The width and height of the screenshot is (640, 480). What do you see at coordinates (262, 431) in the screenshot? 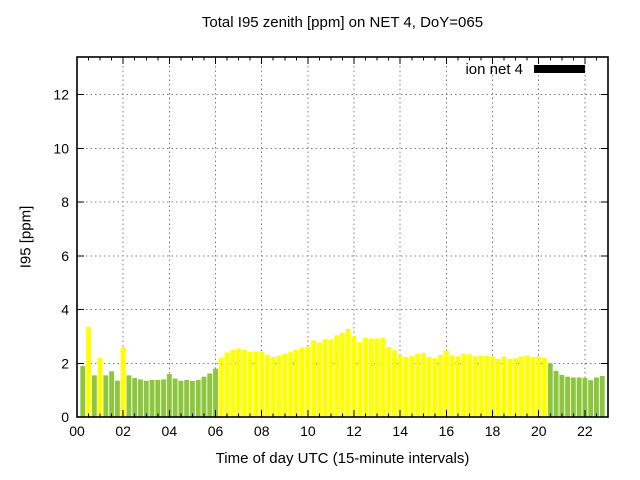
I see `x-tick-label: 08` at bounding box center [262, 431].